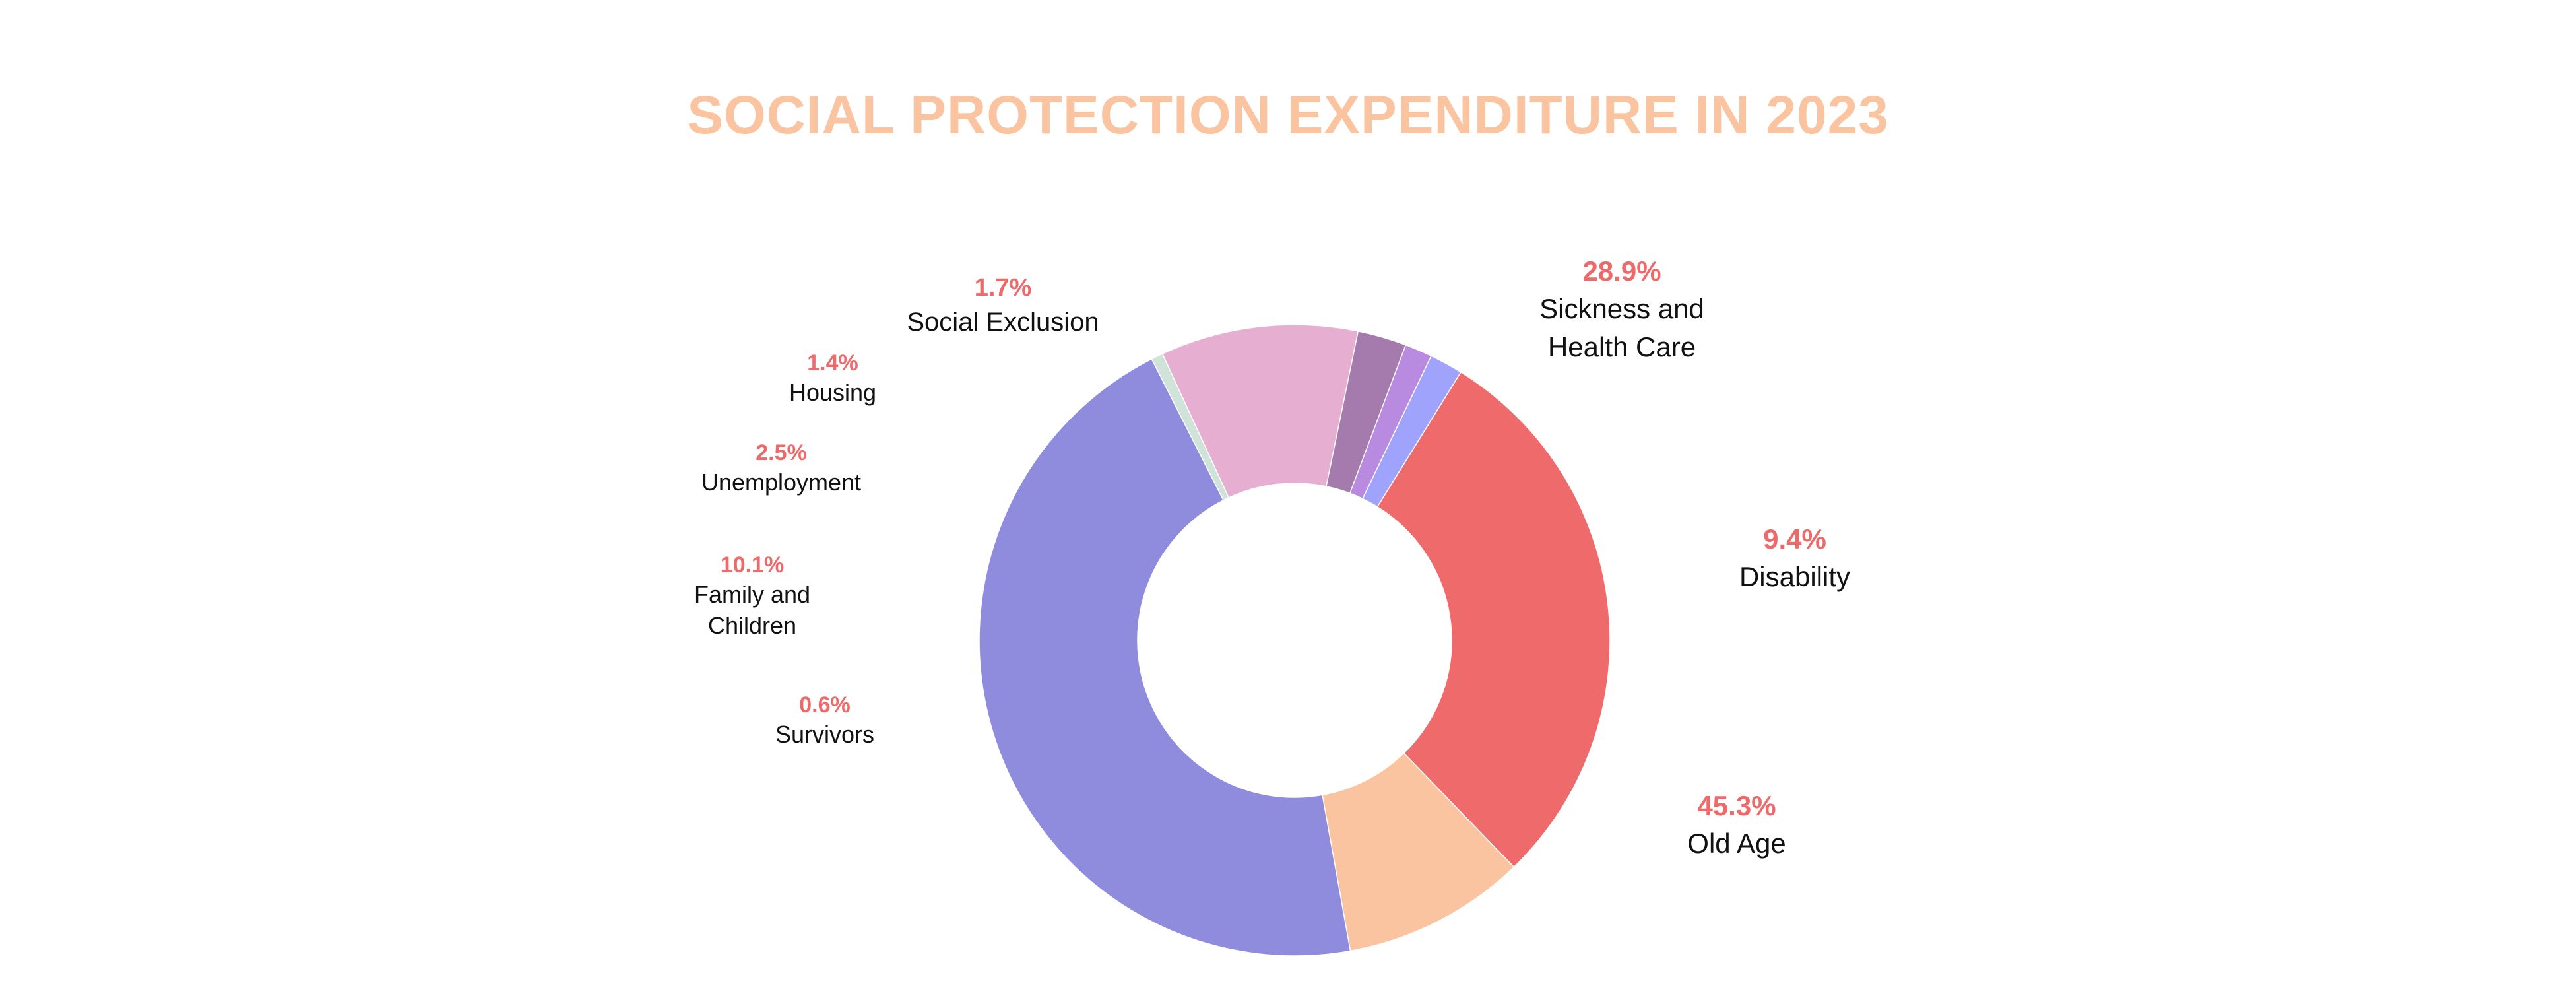 The width and height of the screenshot is (2576, 1006). I want to click on slice-value-housing: 1.4%, so click(833, 364).